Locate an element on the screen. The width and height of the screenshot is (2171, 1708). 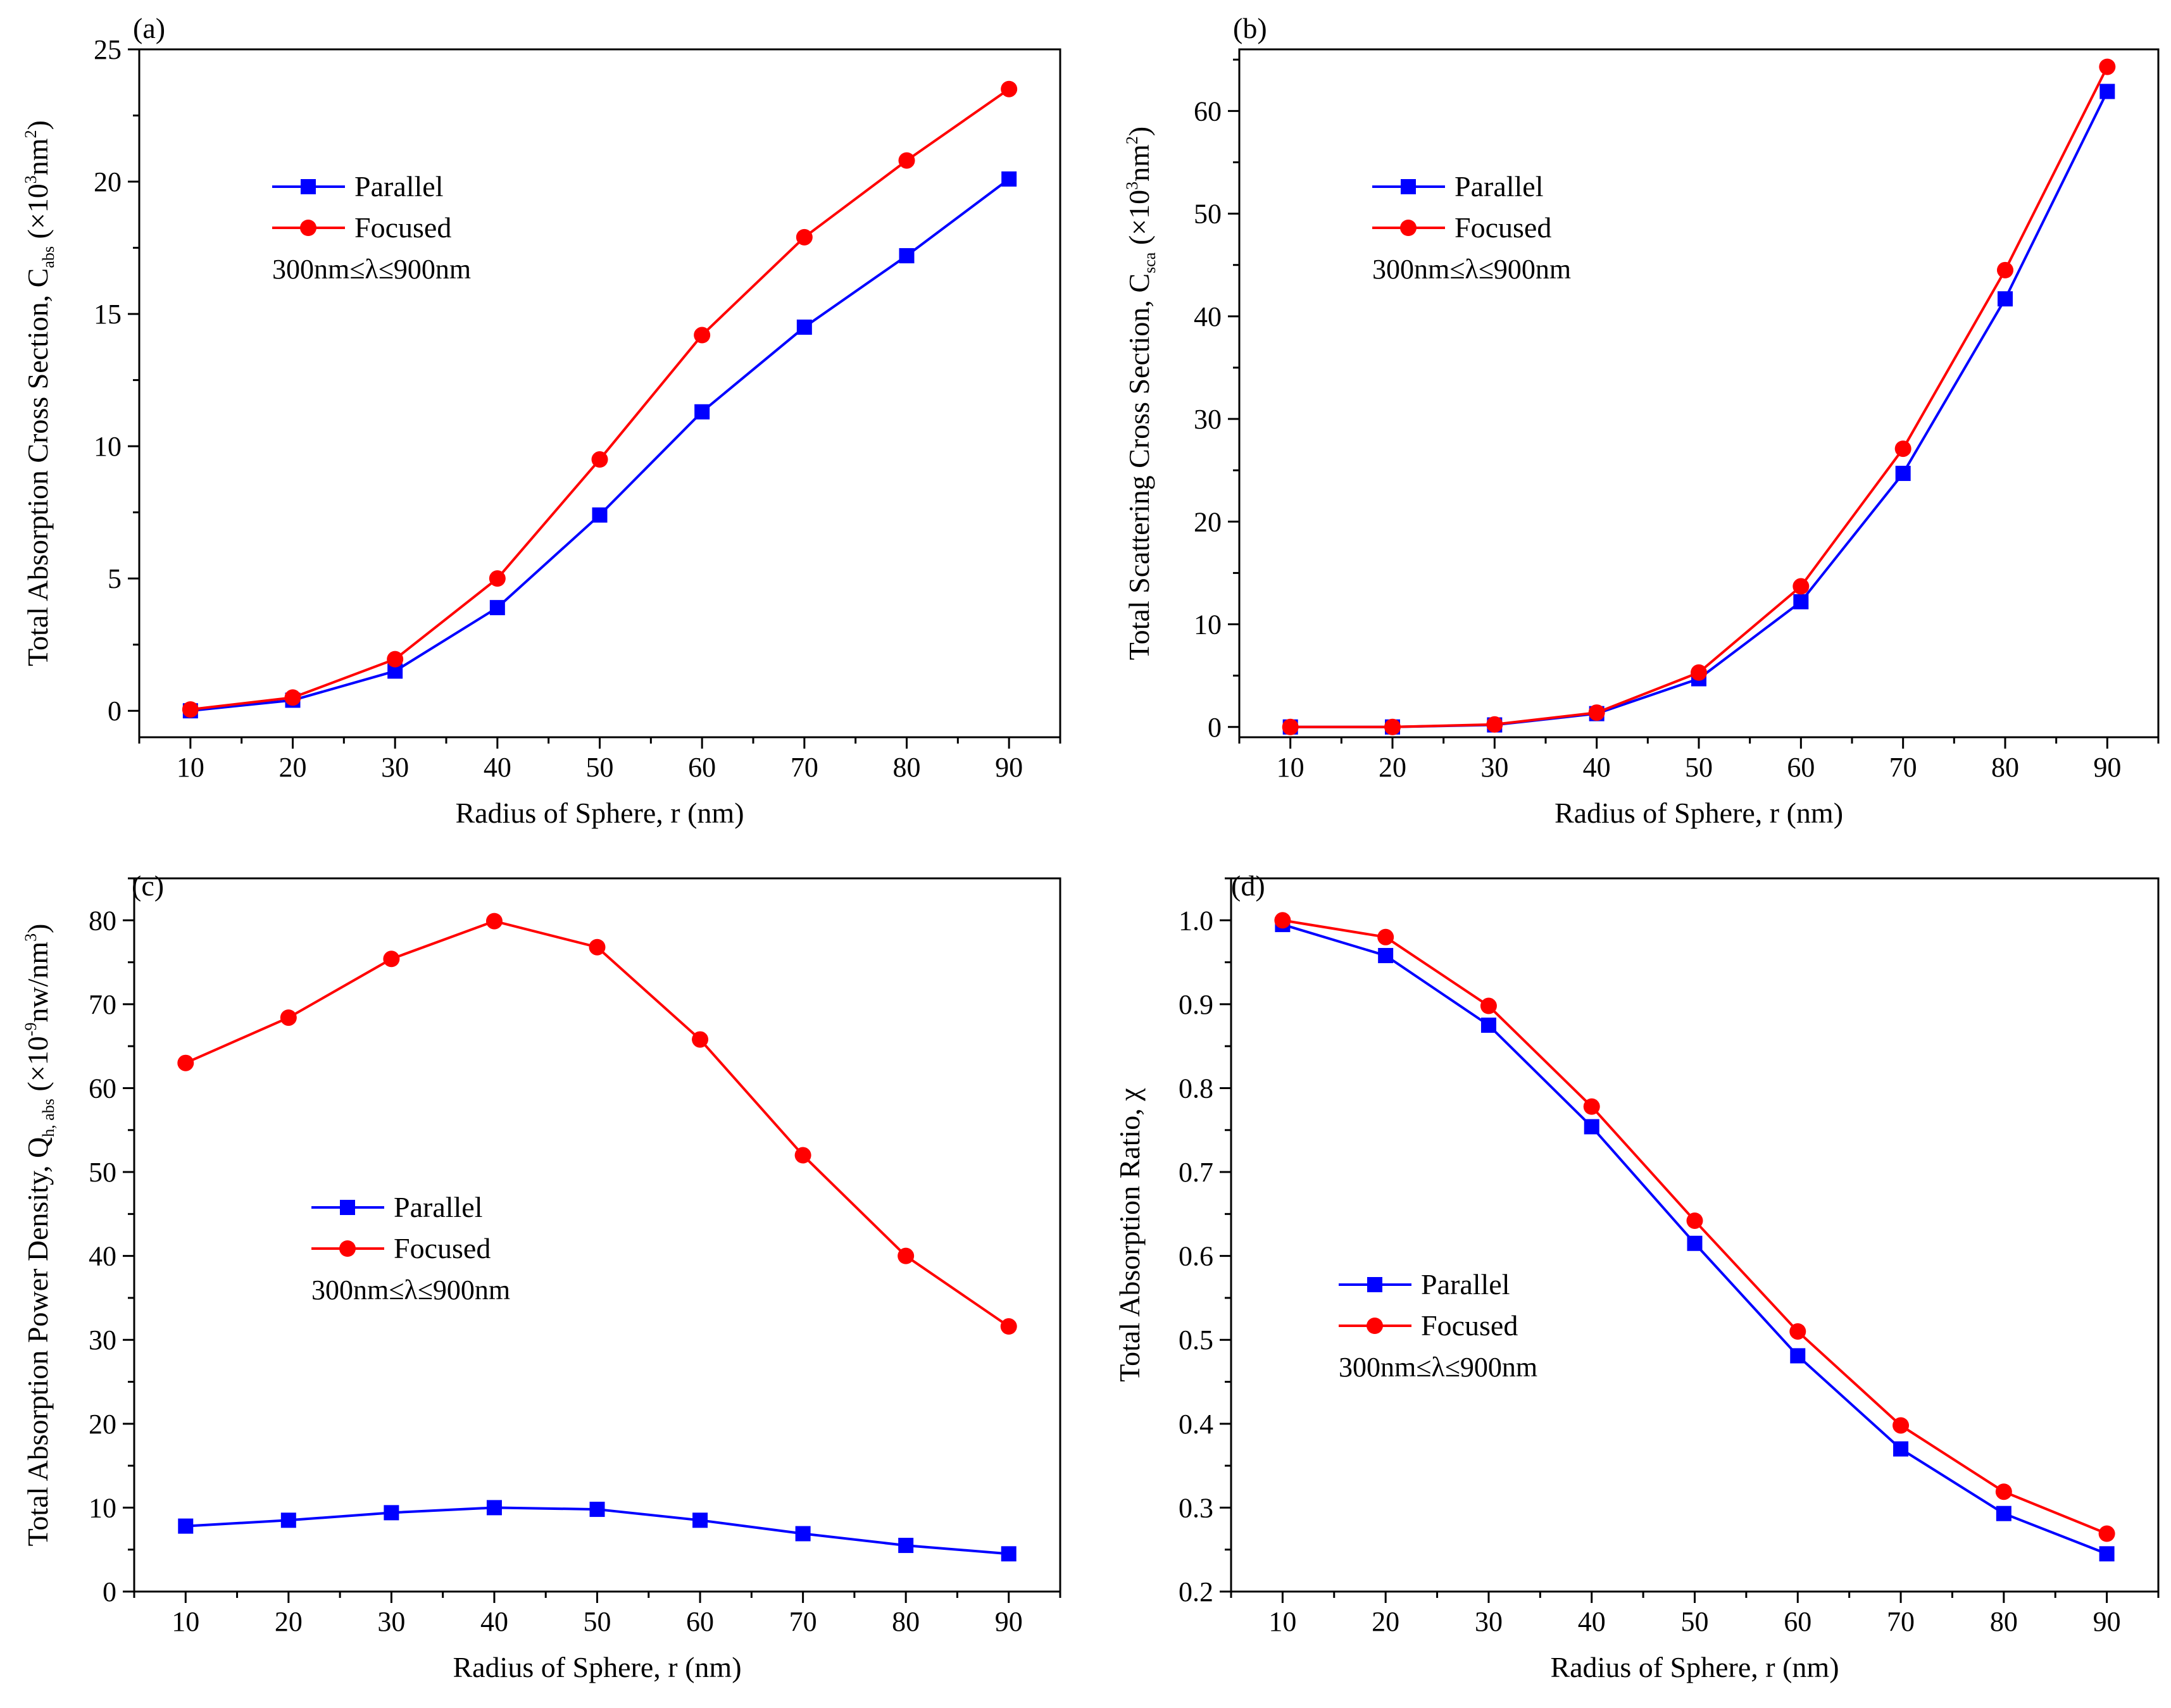
y-tick-label: 0.8 is located at coordinates (1196, 1088).